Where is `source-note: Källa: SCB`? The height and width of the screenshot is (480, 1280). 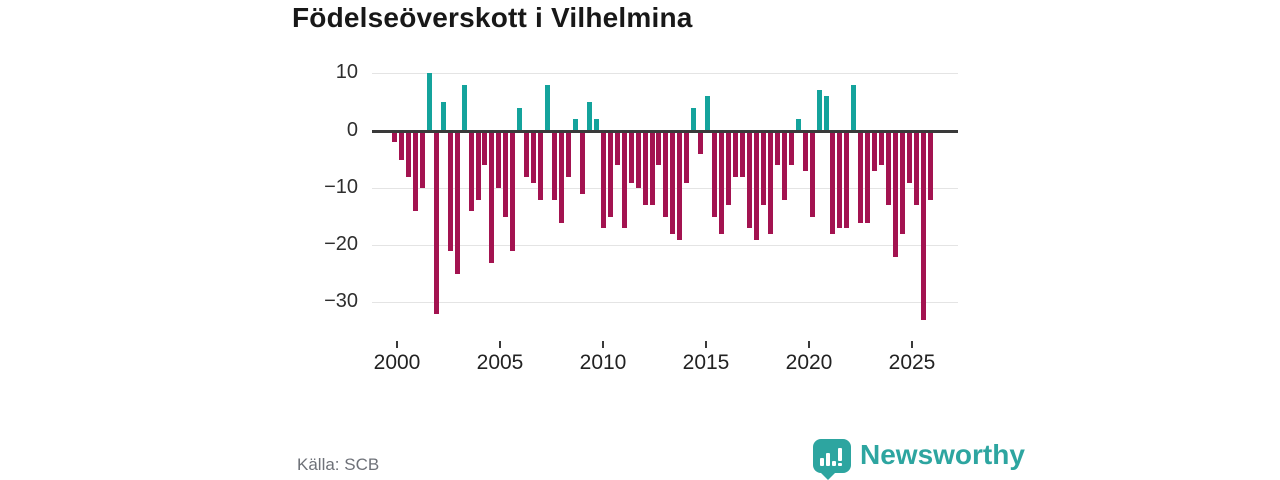 source-note: Källa: SCB is located at coordinates (338, 464).